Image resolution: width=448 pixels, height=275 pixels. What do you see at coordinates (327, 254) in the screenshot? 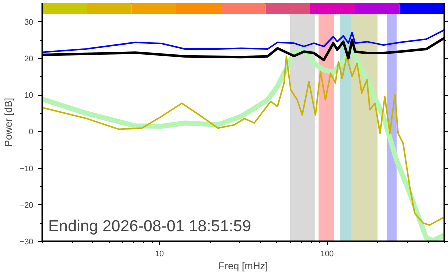
I see `x-tick-label: 100` at bounding box center [327, 254].